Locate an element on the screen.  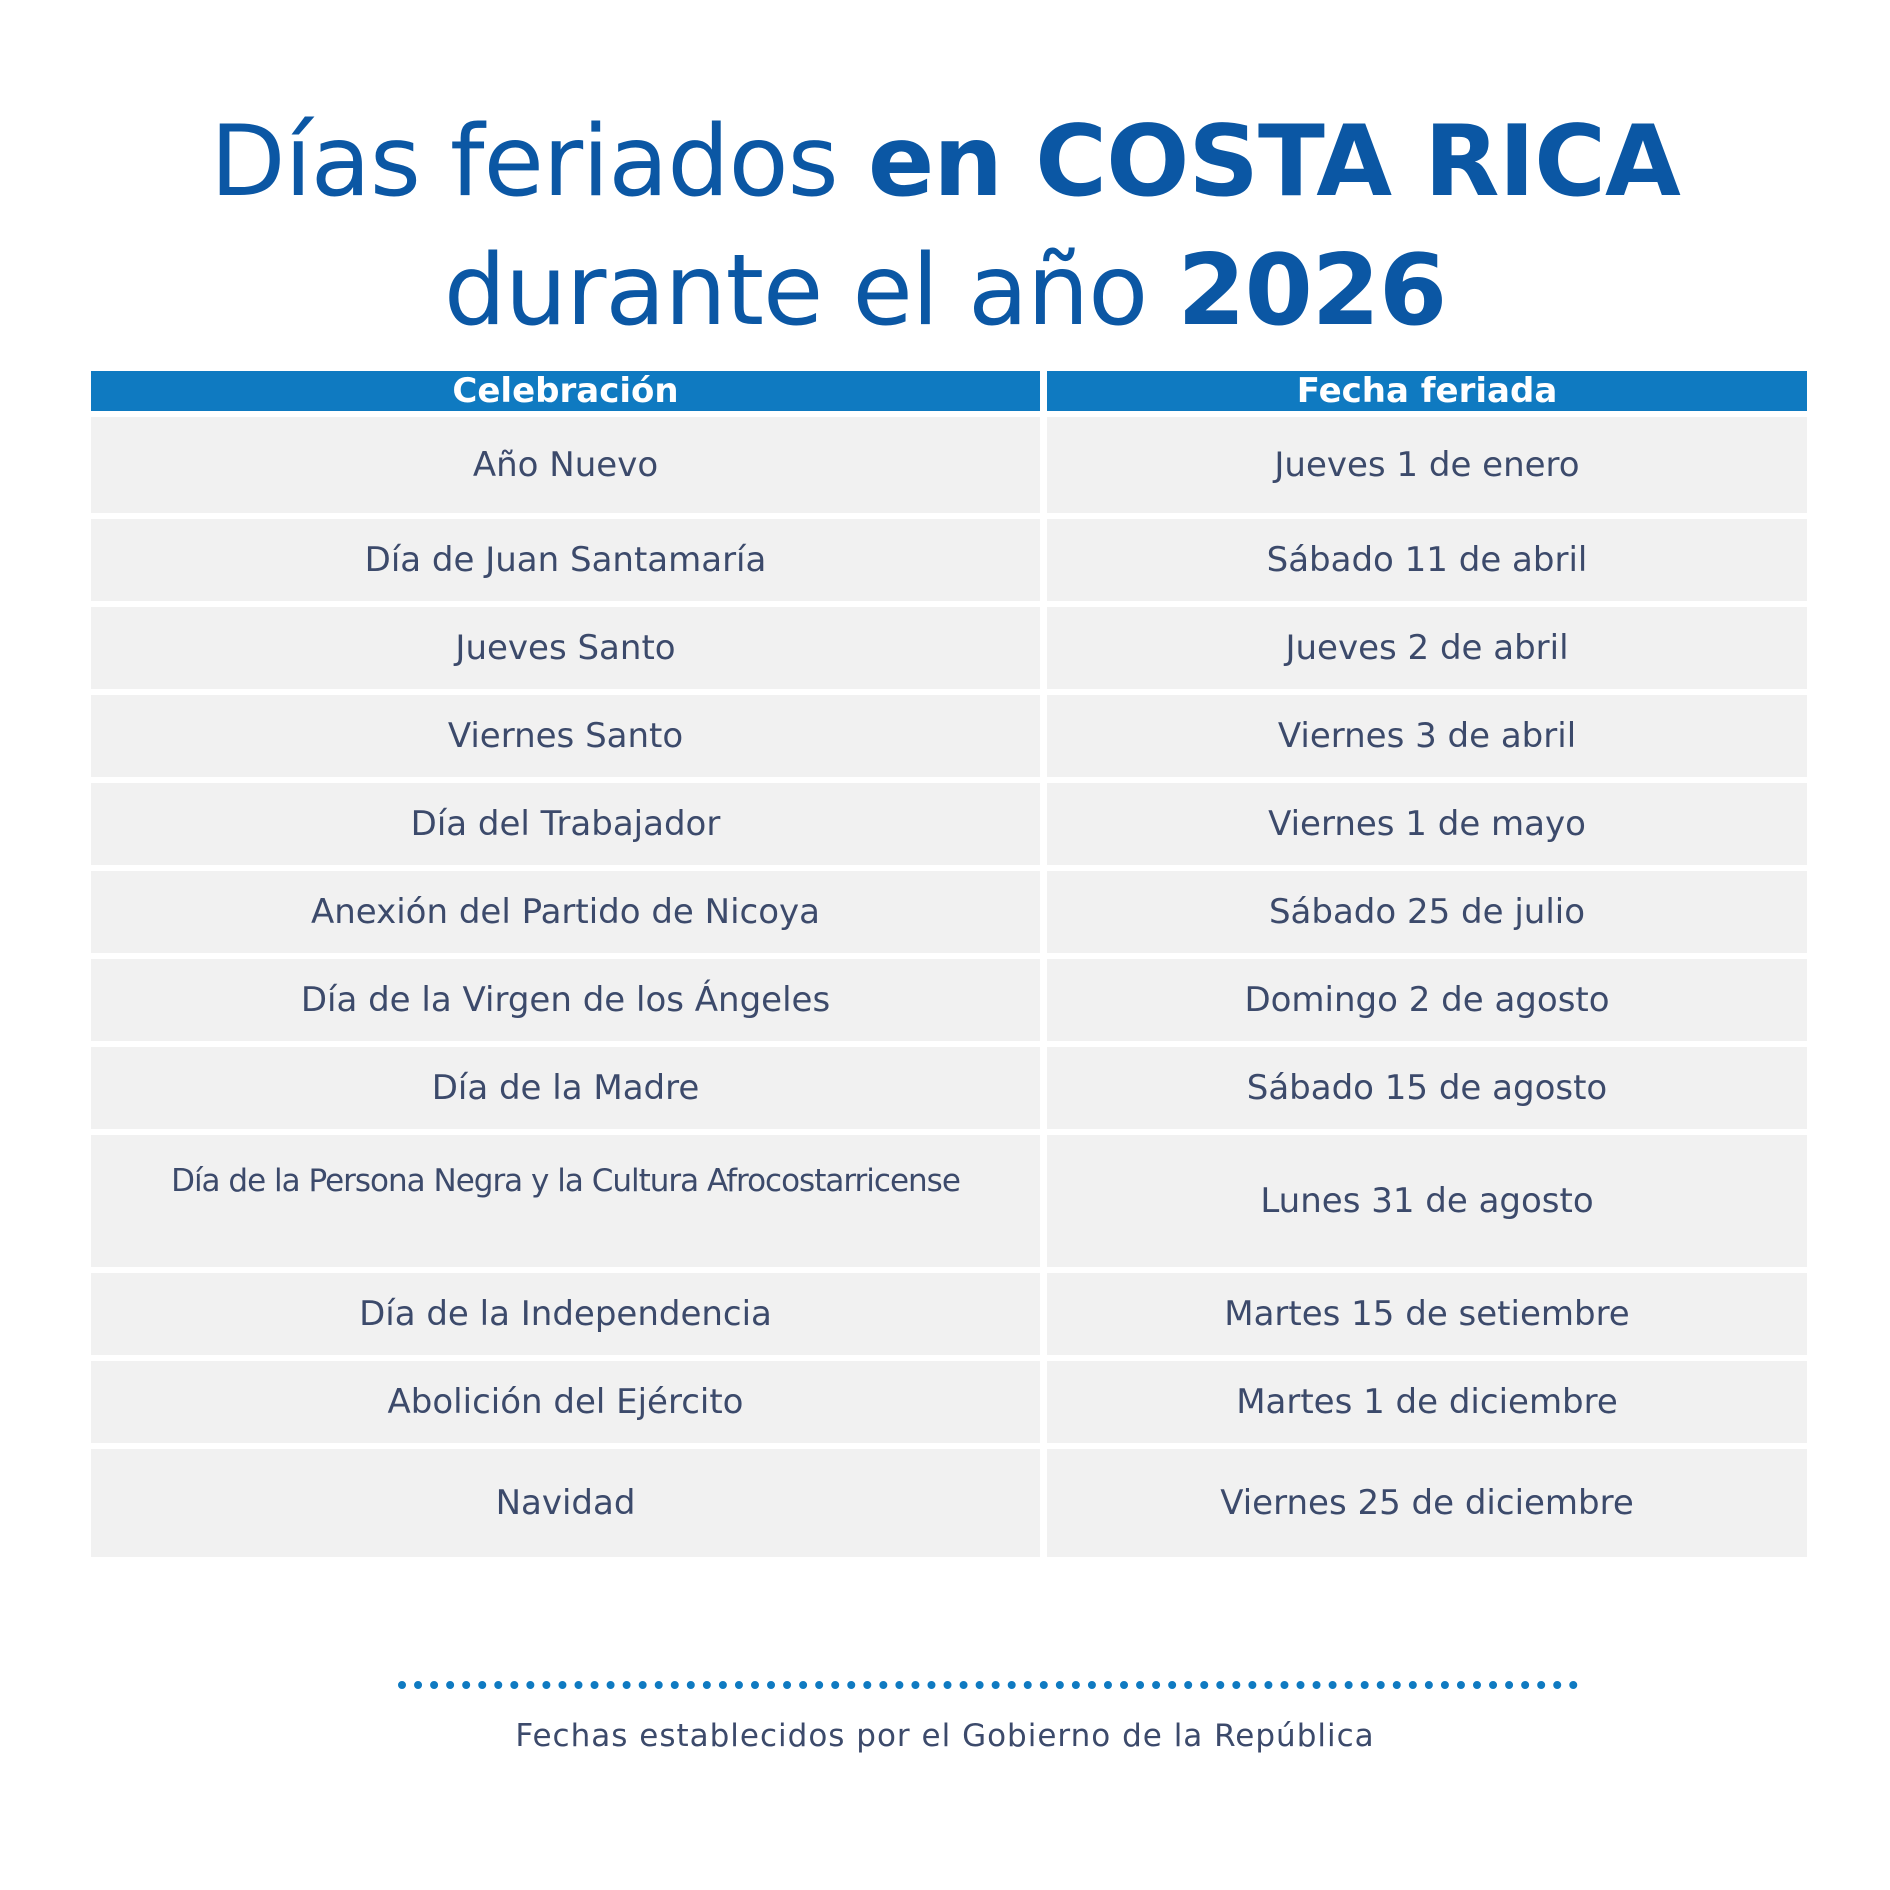
date-cell: Sábado 15 de agosto is located at coordinates (1427, 1088).